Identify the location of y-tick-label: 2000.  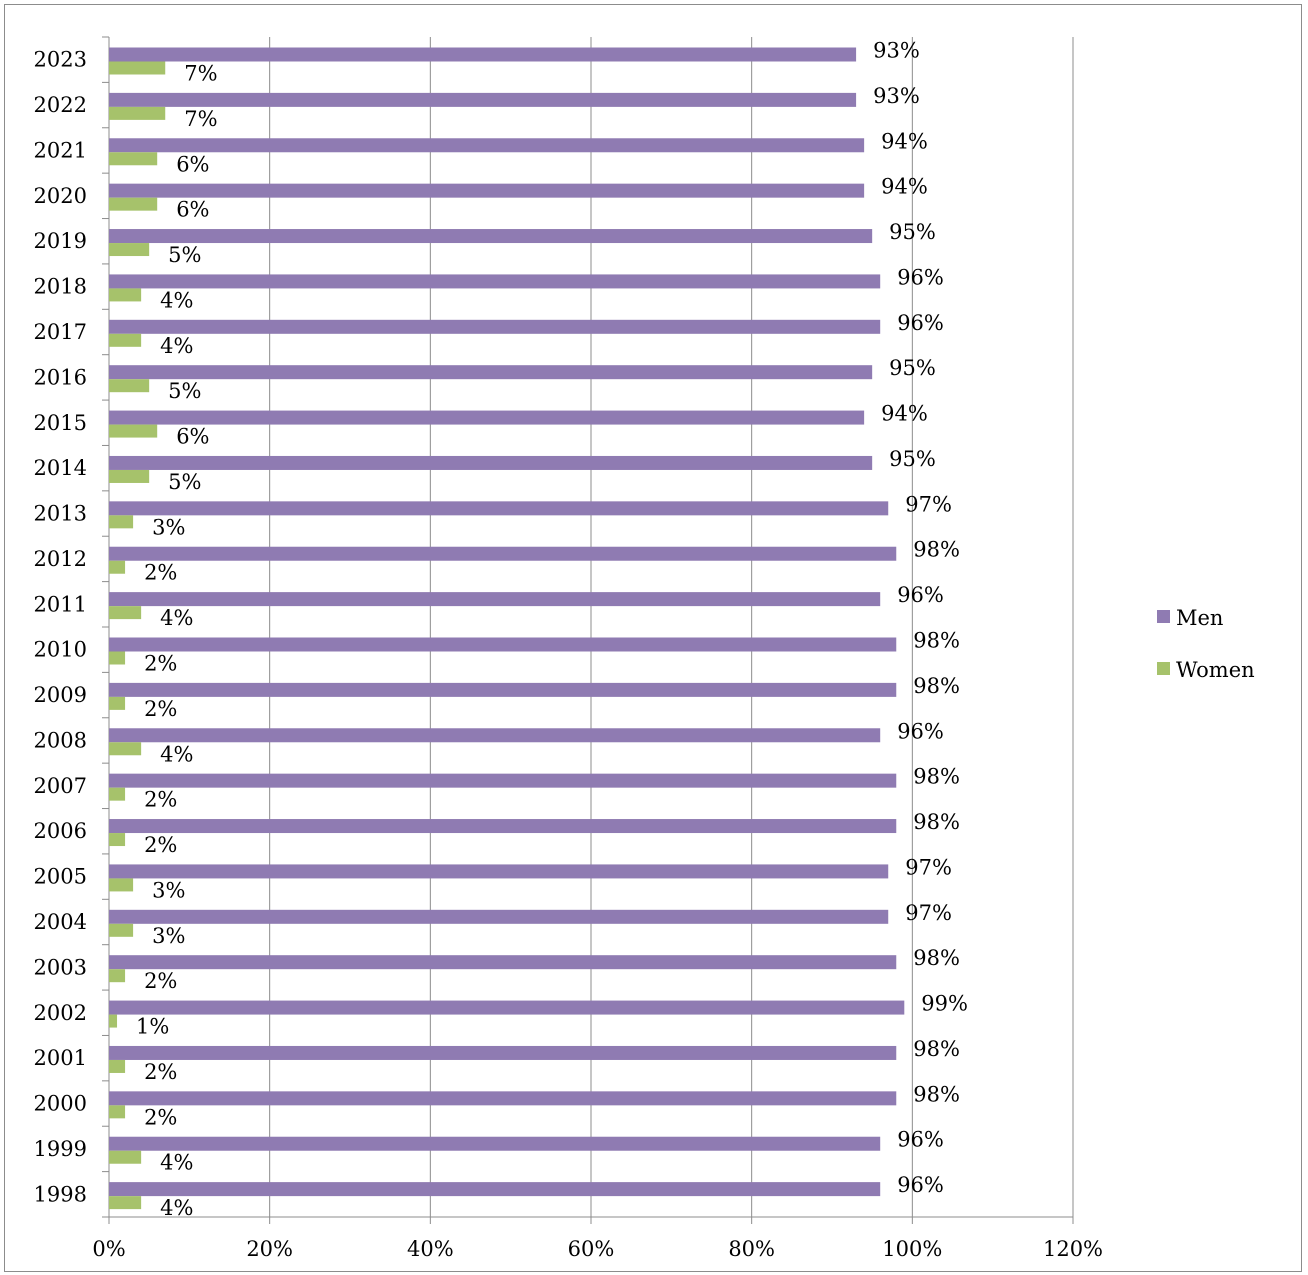
(60, 1104).